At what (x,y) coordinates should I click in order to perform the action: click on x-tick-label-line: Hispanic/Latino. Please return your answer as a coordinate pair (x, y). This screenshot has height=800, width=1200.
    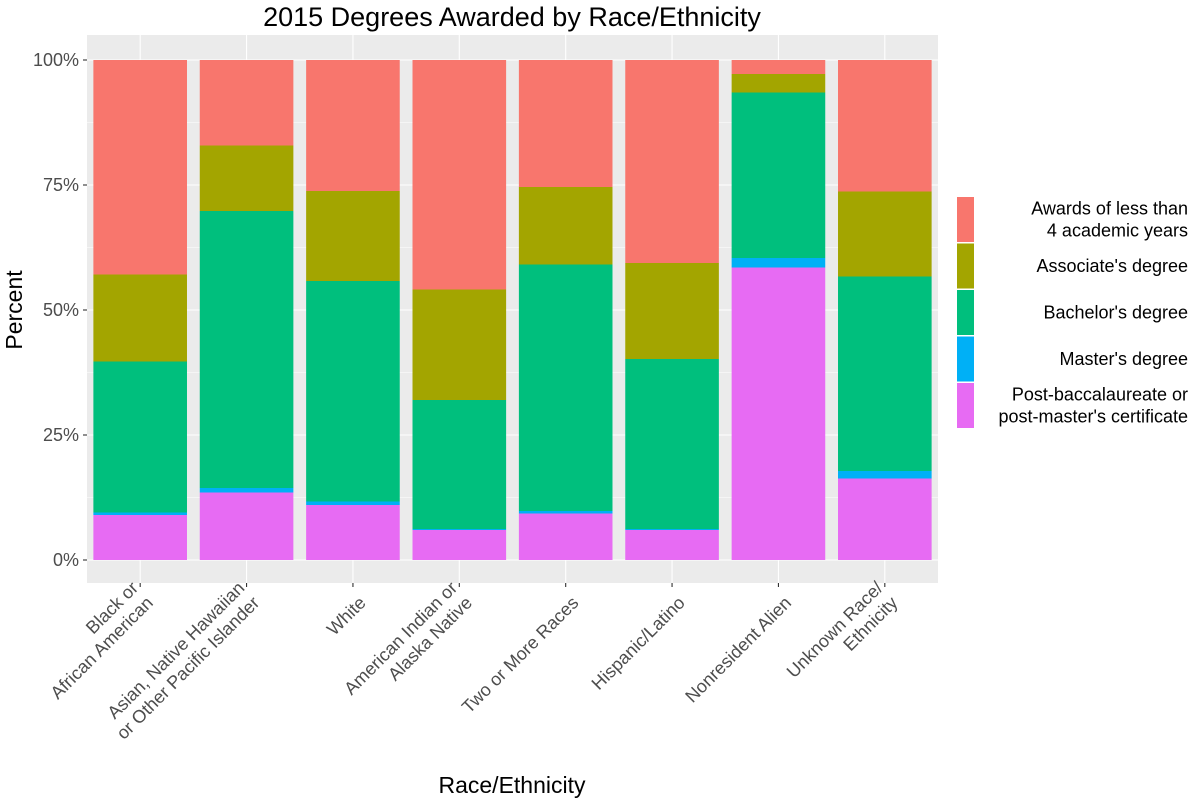
    Looking at the image, I should click on (638, 643).